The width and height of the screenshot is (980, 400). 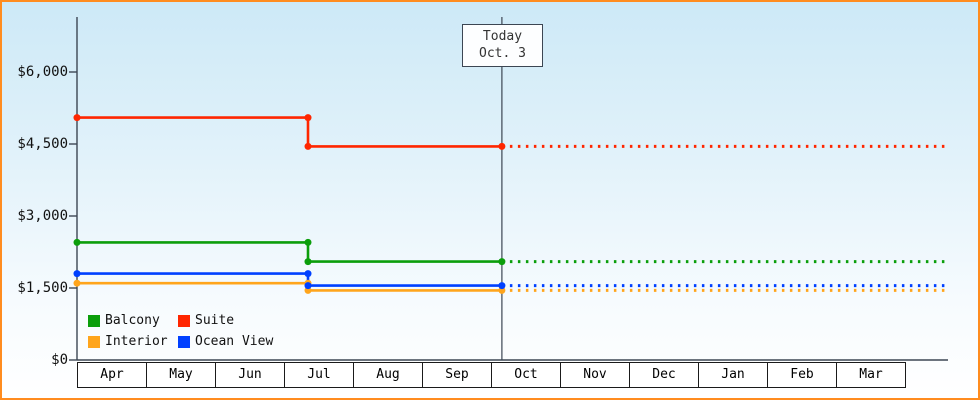 I want to click on legend-label-balcony: Balcony, so click(x=132, y=320).